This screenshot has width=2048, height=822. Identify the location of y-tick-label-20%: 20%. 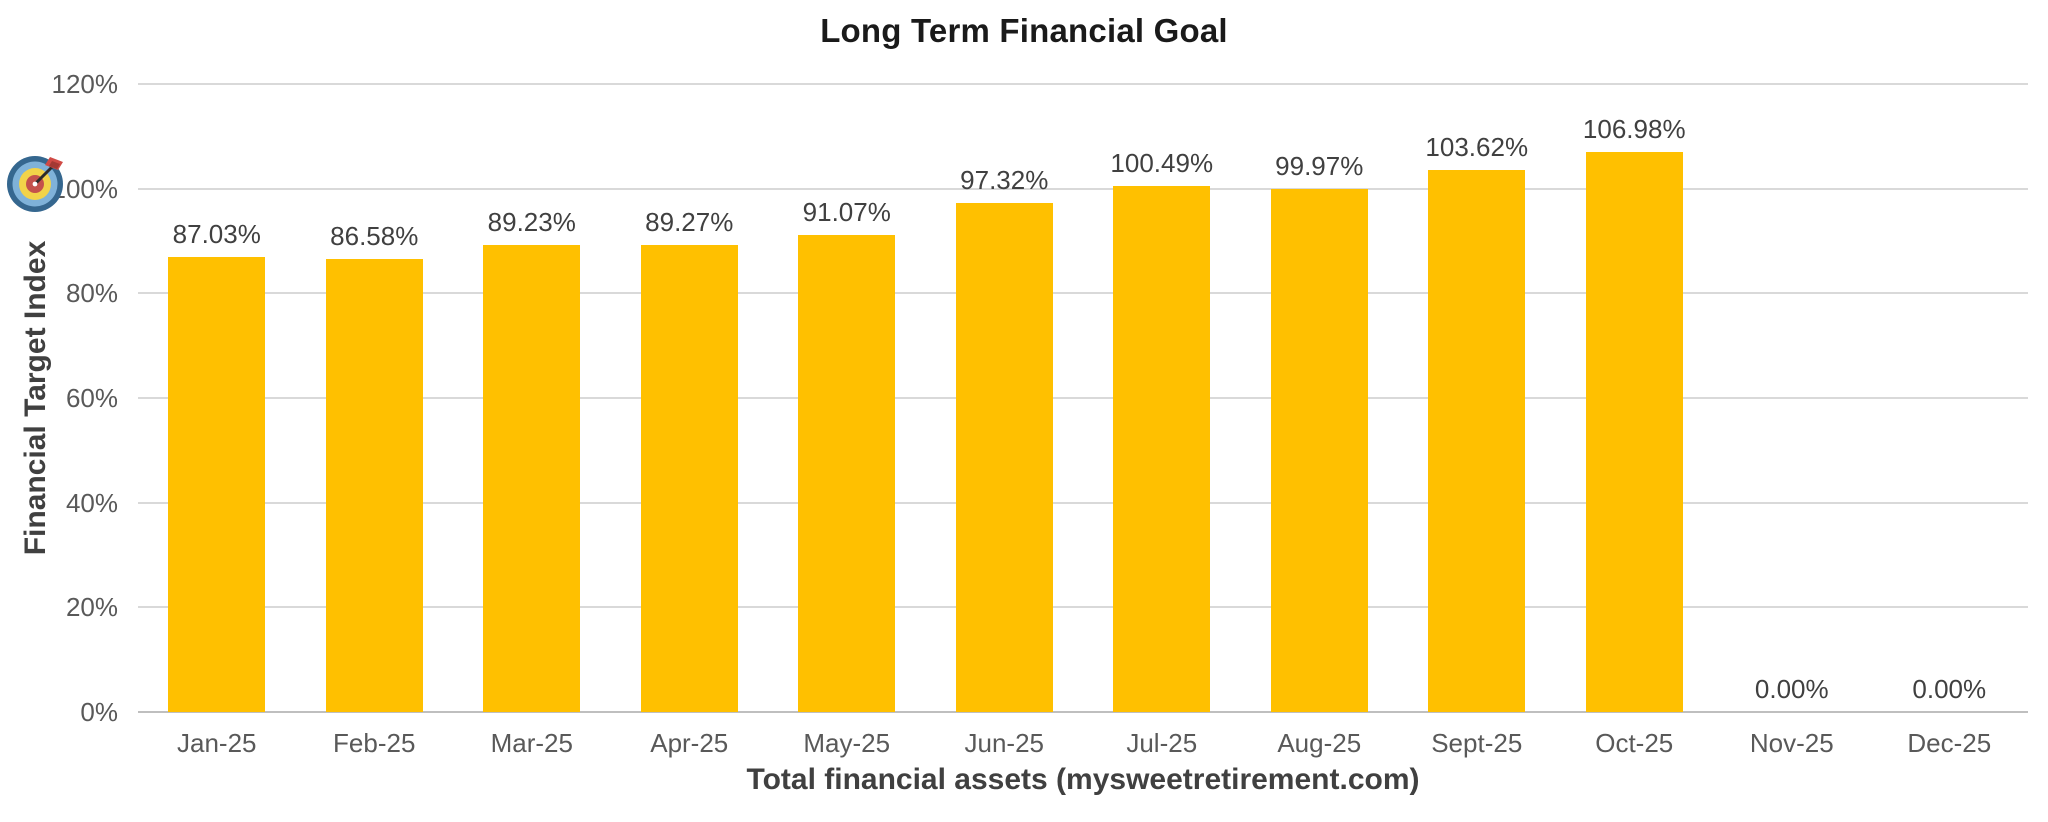
(91, 607).